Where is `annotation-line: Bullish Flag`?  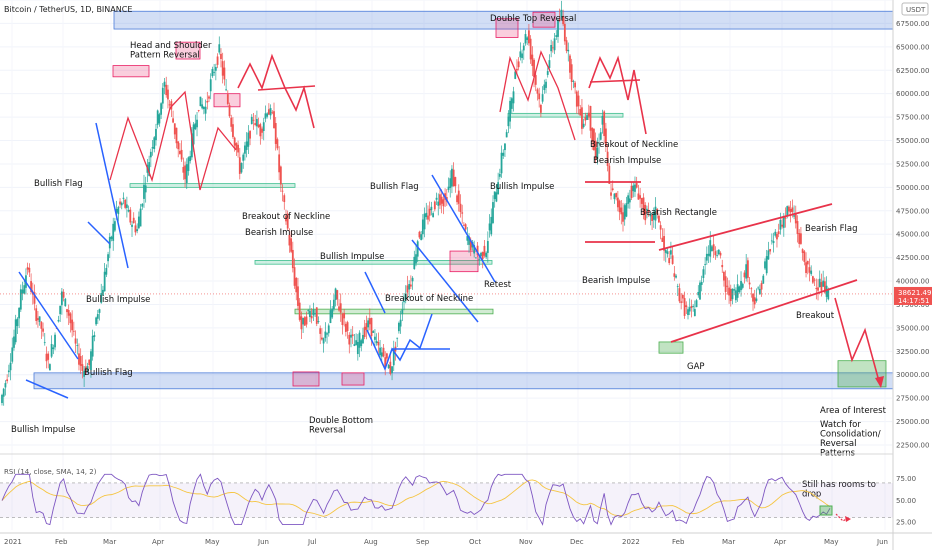
annotation-line: Bullish Flag is located at coordinates (394, 187).